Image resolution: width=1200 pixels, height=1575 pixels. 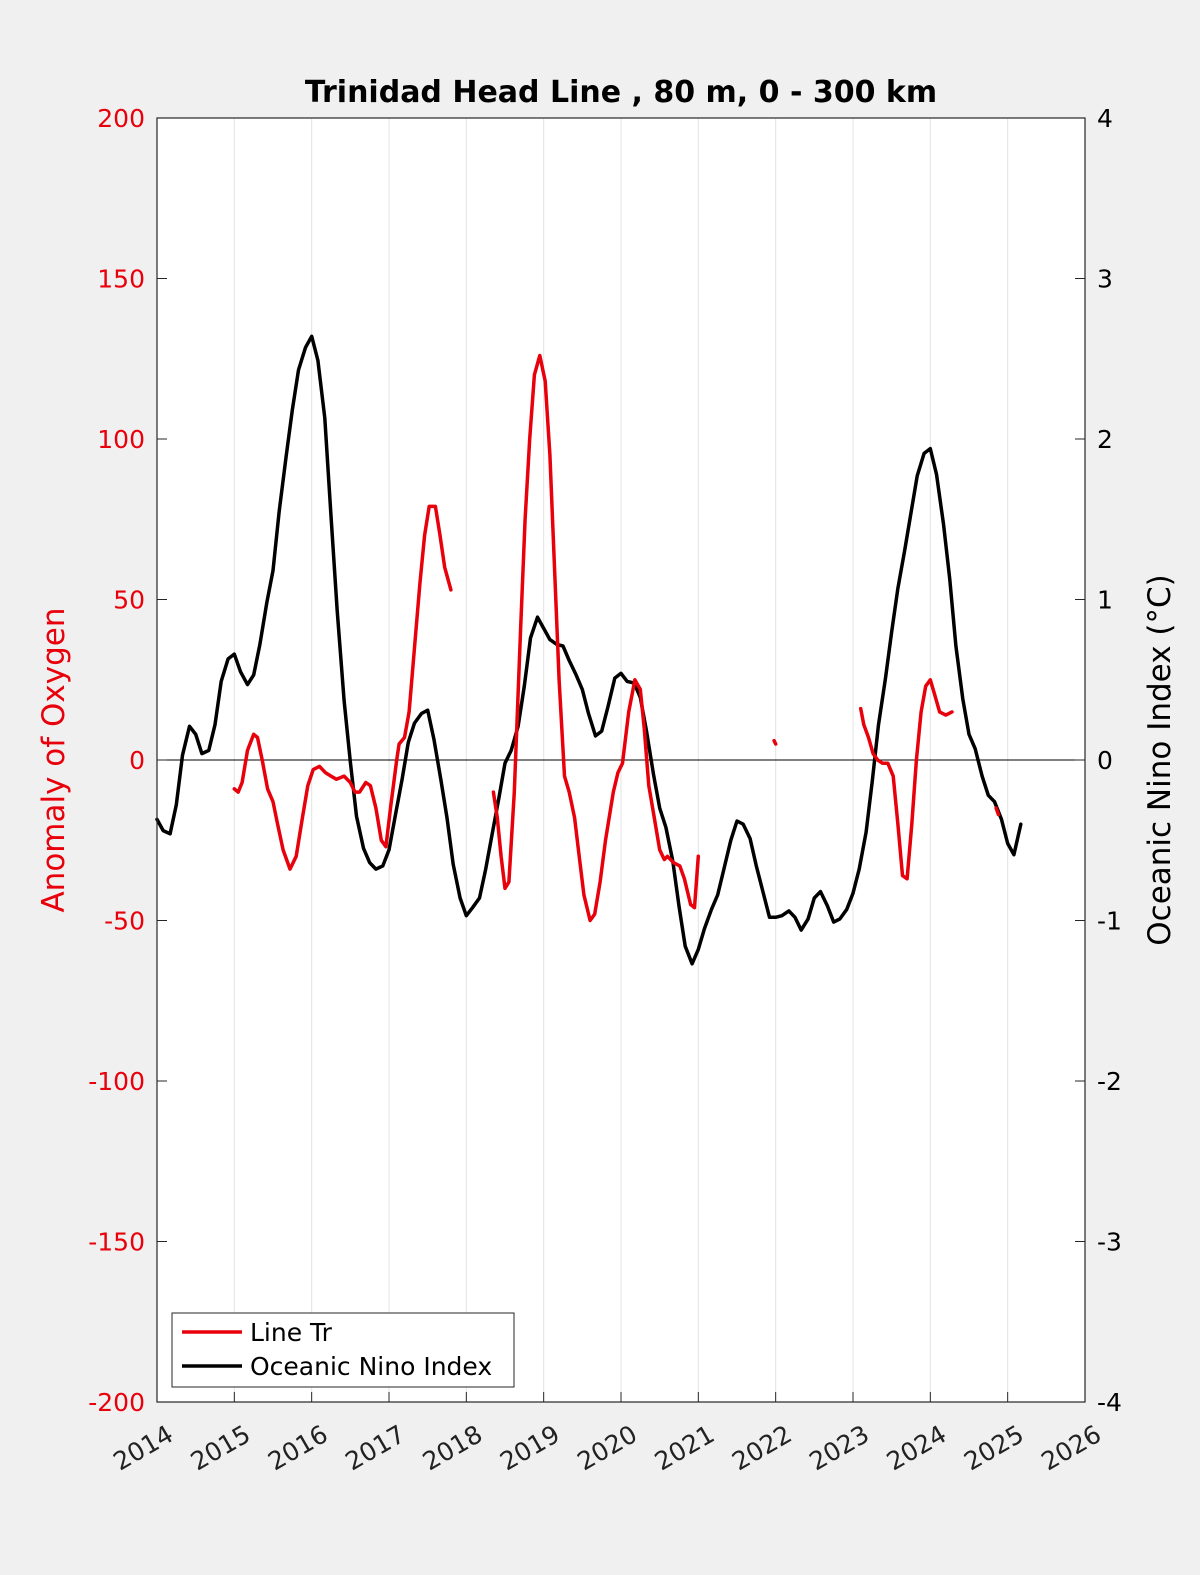 I want to click on y-right-tick-label: -4, so click(x=1109, y=1402).